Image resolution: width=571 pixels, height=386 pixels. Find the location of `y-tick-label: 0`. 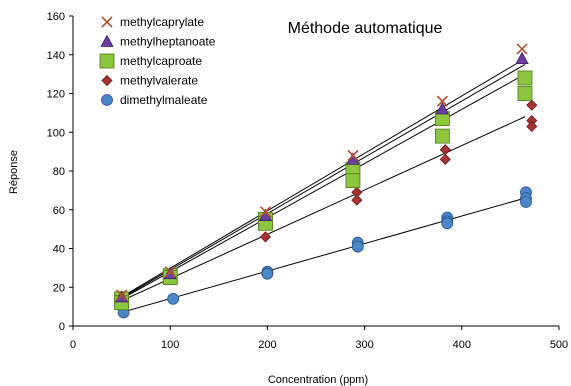

y-tick-label: 0 is located at coordinates (62, 327).